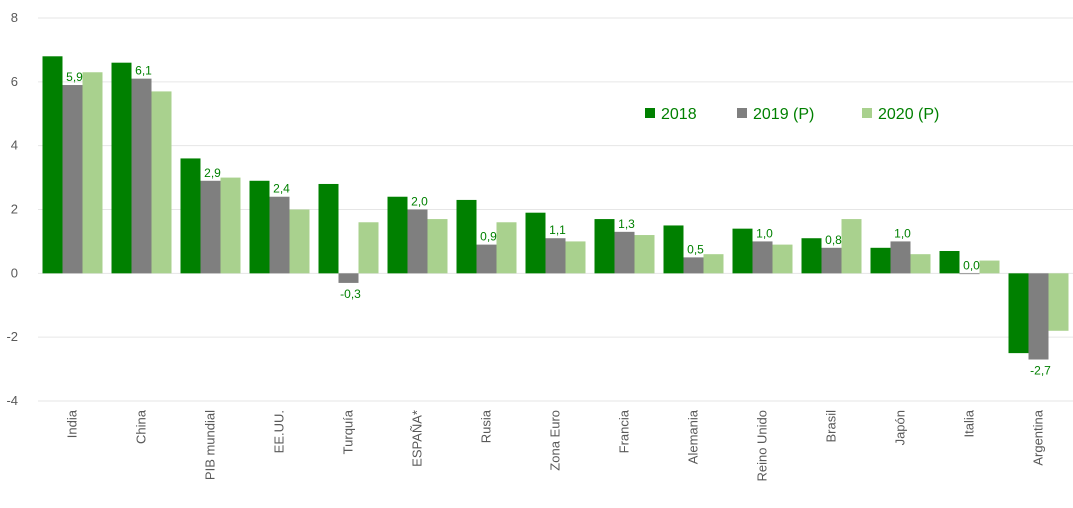 The image size is (1073, 508). I want to click on data-label: 2,4, so click(281, 189).